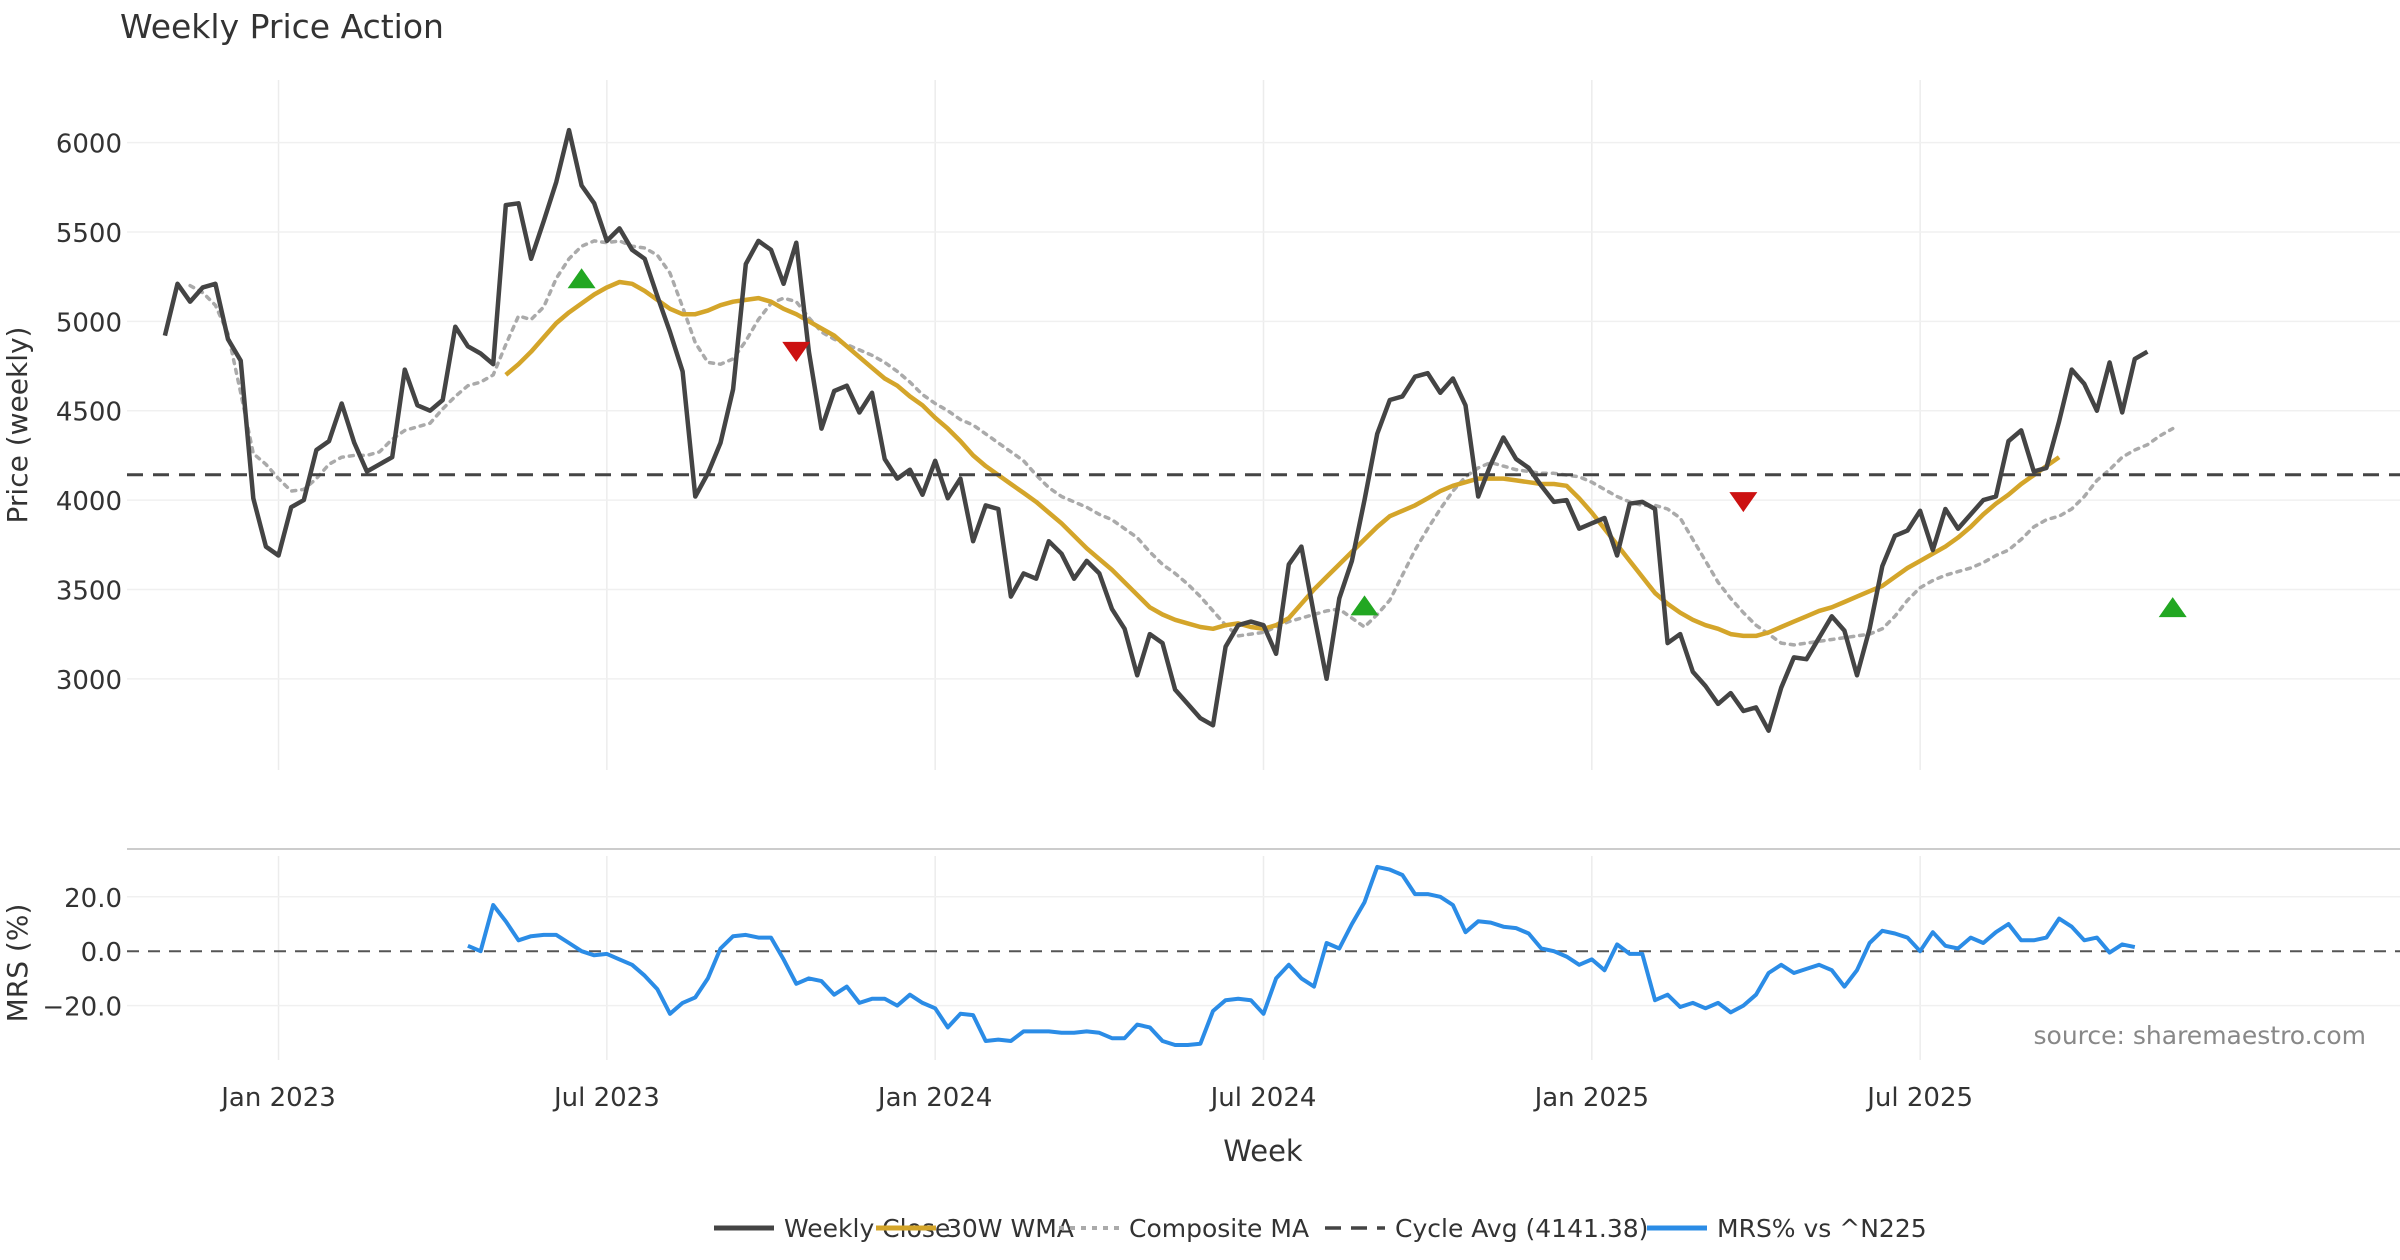 The width and height of the screenshot is (2400, 1260). Describe the element at coordinates (1301, 955) in the screenshot. I see `series-mrs-vs-n225` at that location.